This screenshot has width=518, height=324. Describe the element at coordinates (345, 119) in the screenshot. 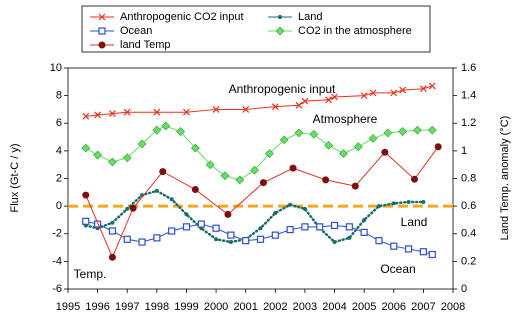

I see `annotation: Atmosphere` at that location.